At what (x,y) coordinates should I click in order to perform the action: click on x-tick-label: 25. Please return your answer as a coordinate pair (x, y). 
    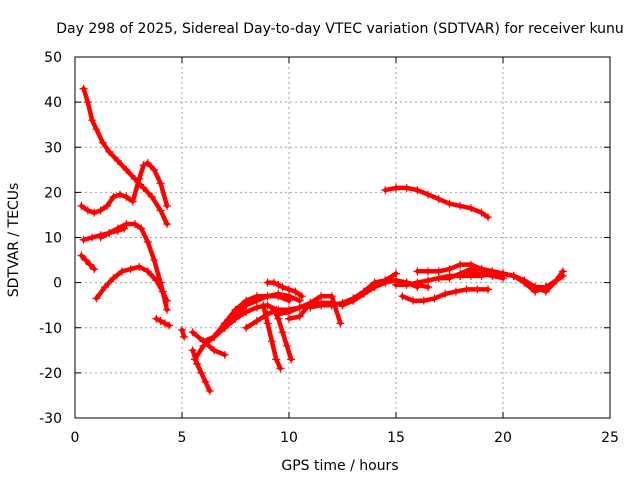
    Looking at the image, I should click on (610, 438).